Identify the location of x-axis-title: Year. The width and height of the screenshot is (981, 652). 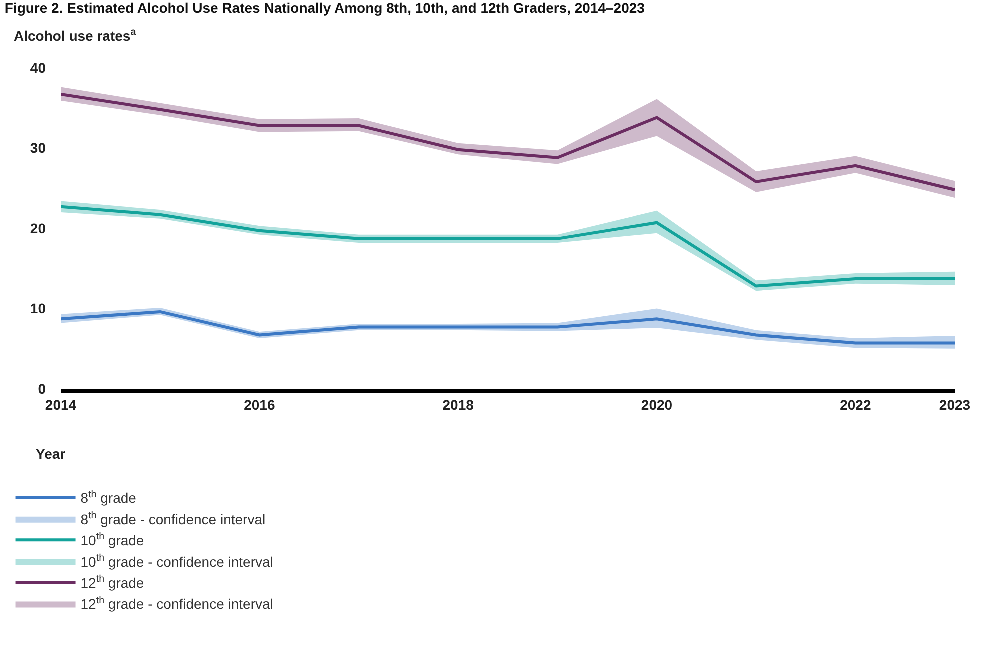
(51, 454).